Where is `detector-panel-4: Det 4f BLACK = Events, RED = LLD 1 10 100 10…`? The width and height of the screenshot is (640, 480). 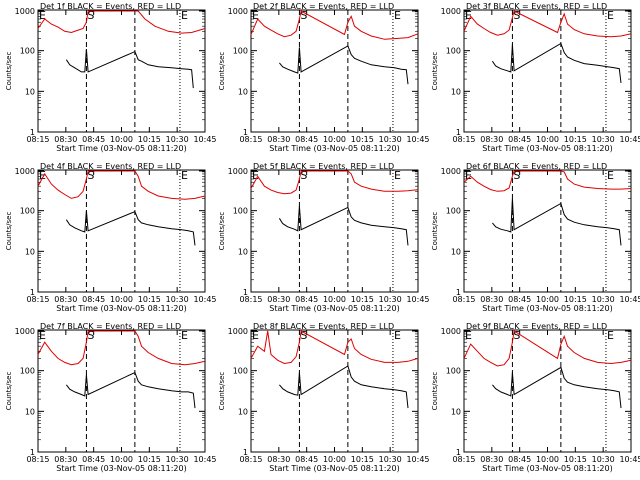 detector-panel-4: Det 4f BLACK = Events, RED = LLD 1 10 100 10… is located at coordinates (111, 237).